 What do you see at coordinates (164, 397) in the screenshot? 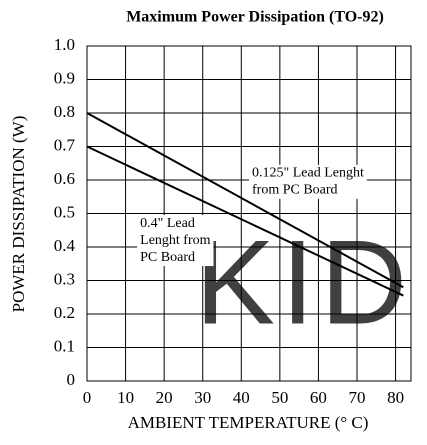
I see `x-tick-label: 20` at bounding box center [164, 397].